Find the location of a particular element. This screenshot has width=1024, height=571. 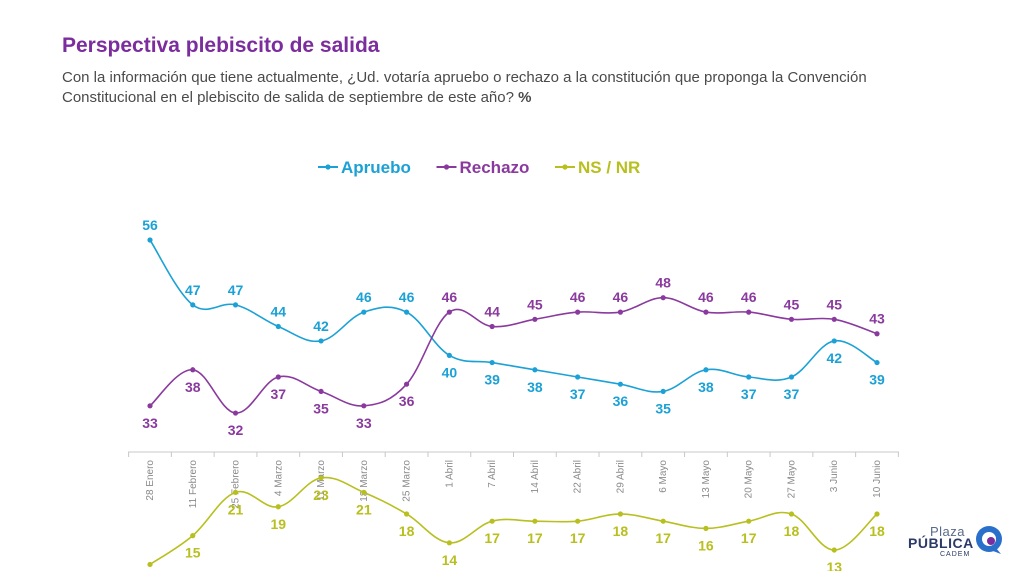

x-tick-label: 13 Mayo is located at coordinates (706, 479).